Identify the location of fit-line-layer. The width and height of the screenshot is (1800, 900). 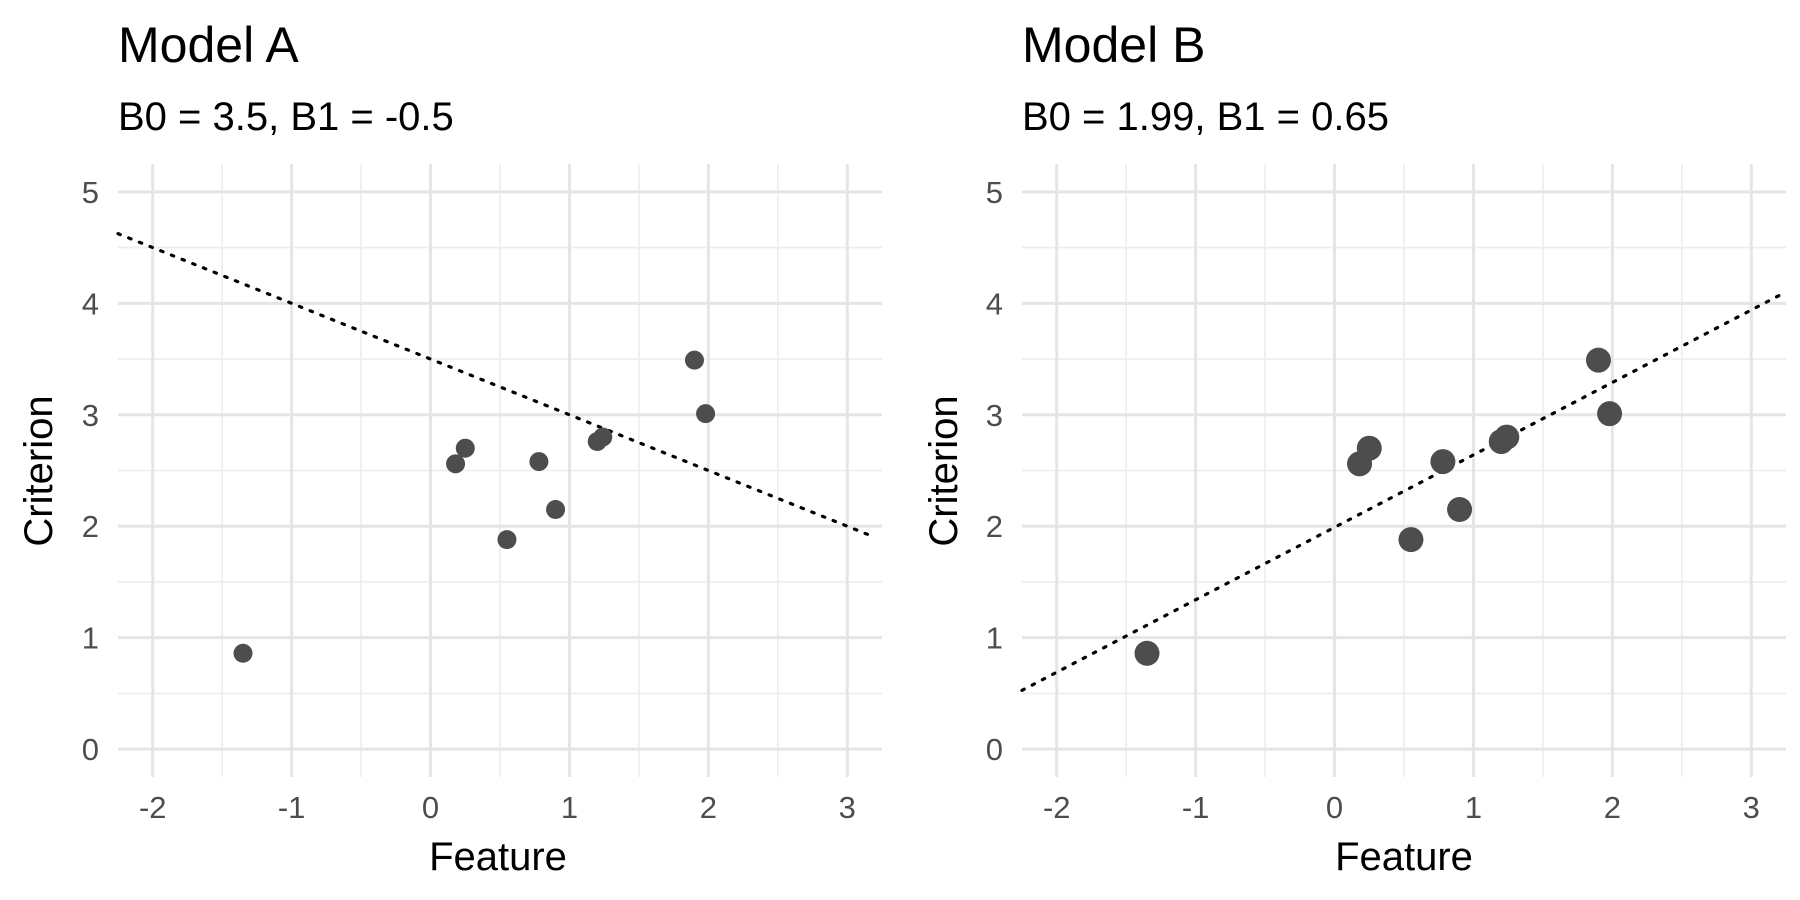
(496, 385).